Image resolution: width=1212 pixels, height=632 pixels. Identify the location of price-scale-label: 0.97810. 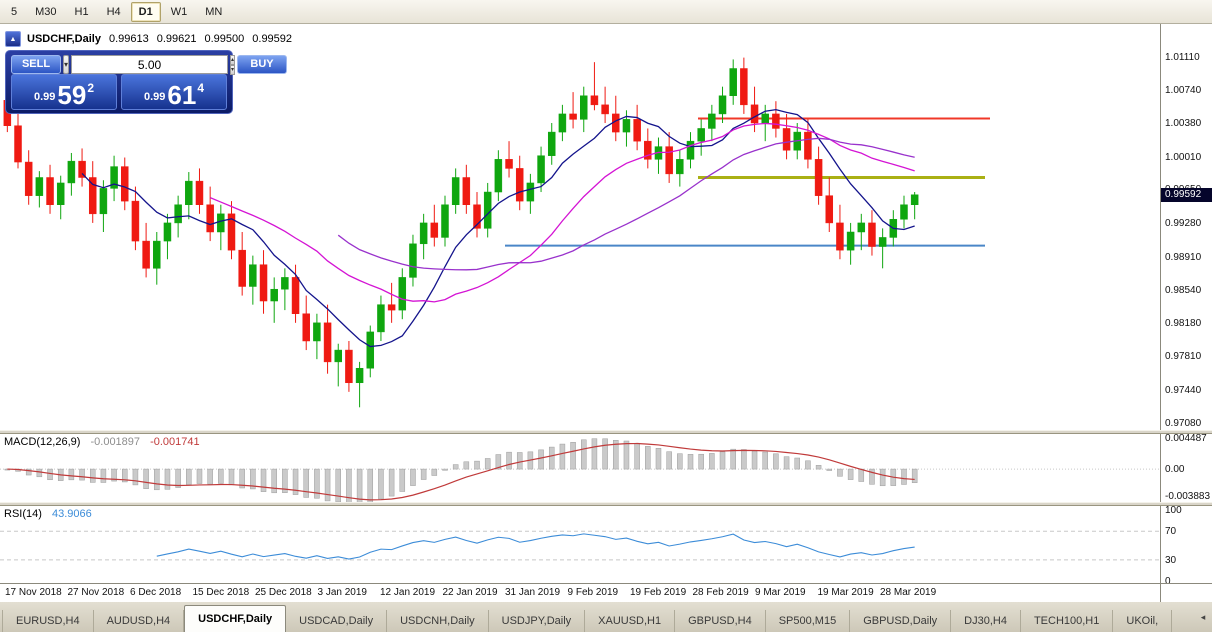
(1183, 357).